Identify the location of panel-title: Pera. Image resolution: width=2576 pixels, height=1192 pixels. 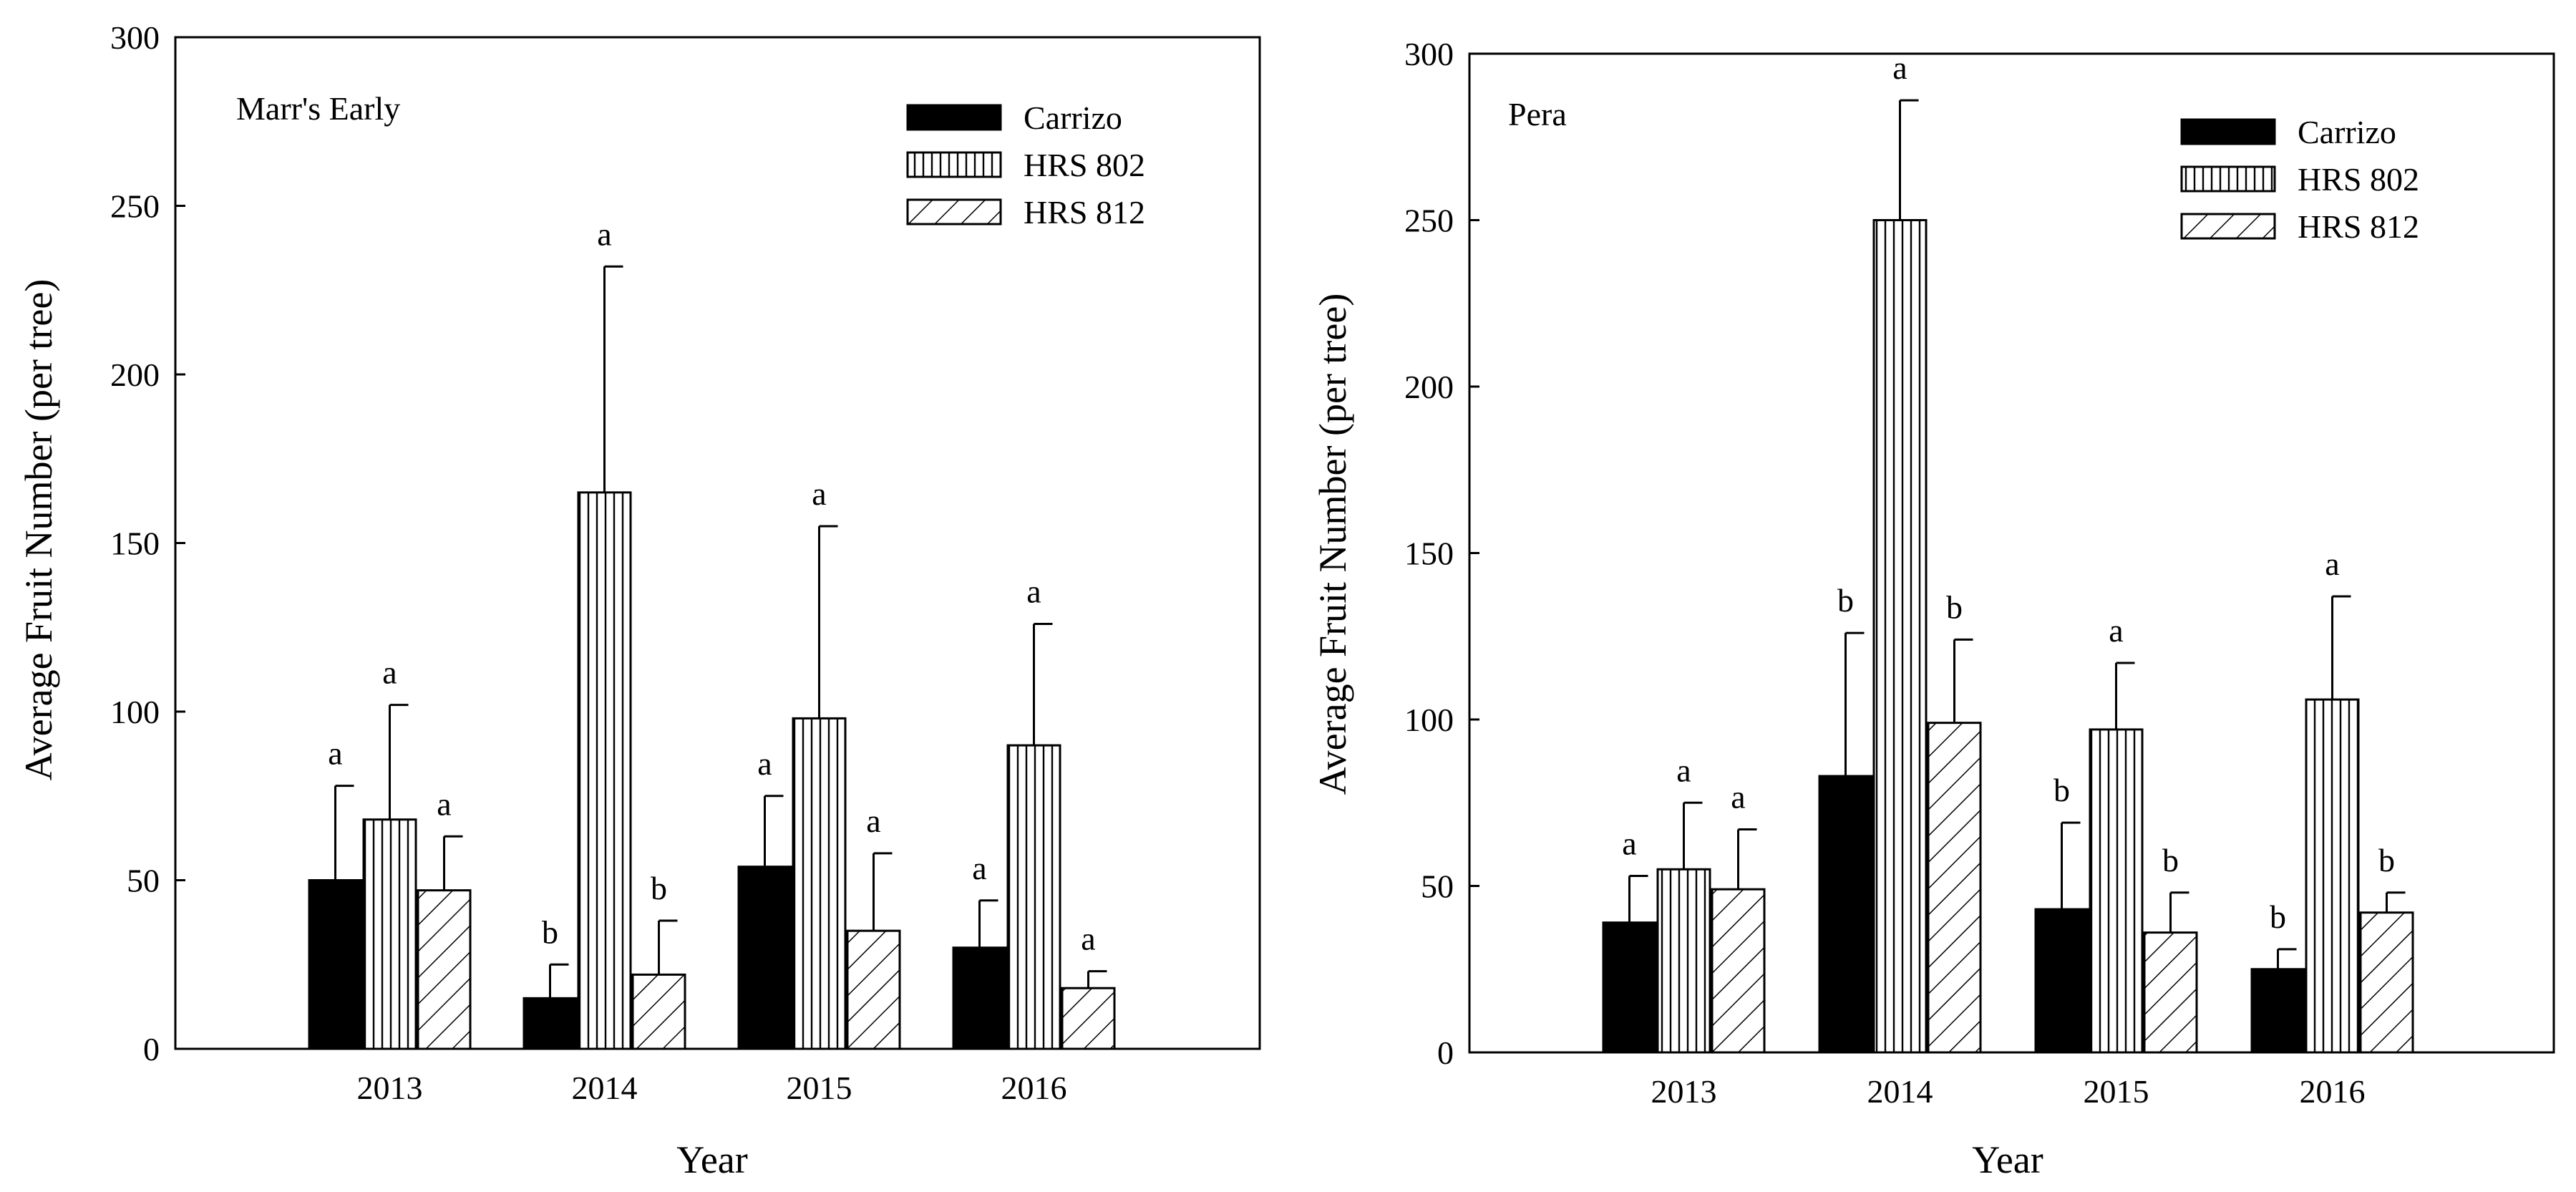
(1537, 114).